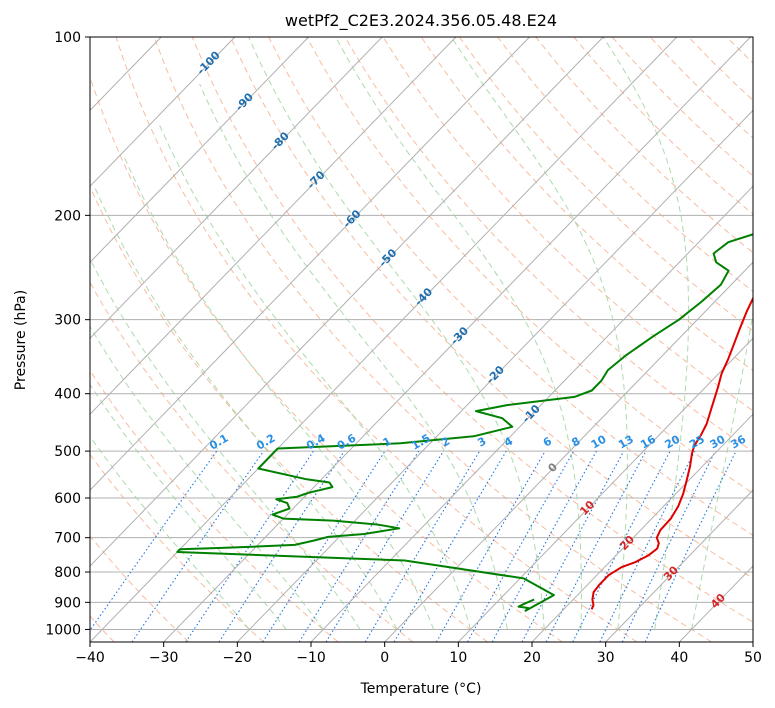 The width and height of the screenshot is (775, 708). Describe the element at coordinates (67, 38) in the screenshot. I see `y-tick-label-100: 100` at that location.